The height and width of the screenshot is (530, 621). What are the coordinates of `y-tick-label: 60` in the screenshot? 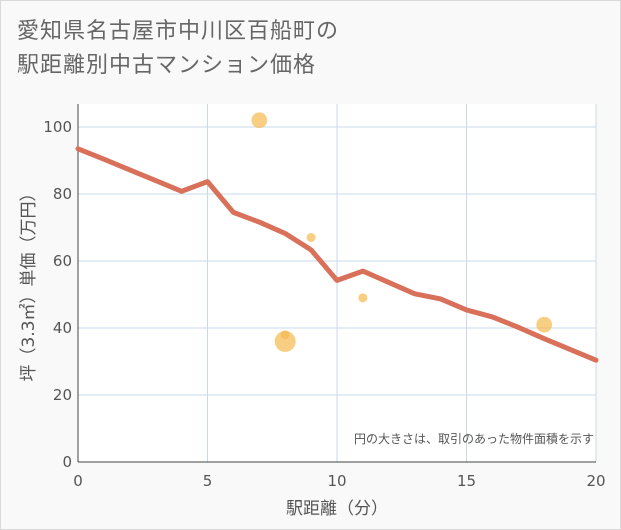 It's located at (62, 261).